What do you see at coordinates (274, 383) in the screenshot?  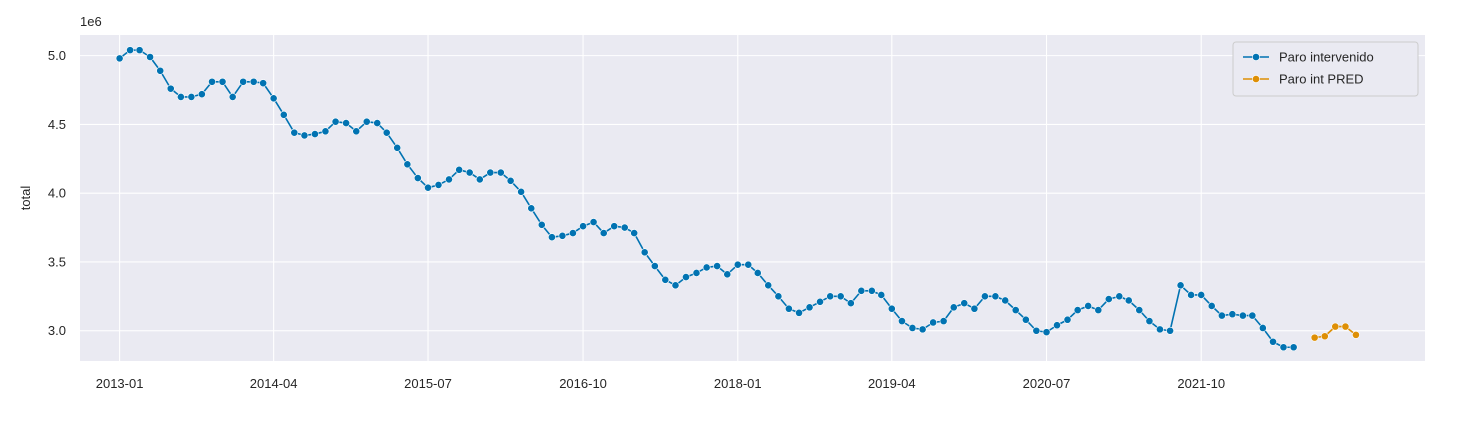 I see `x-tick-label: 2014-04` at bounding box center [274, 383].